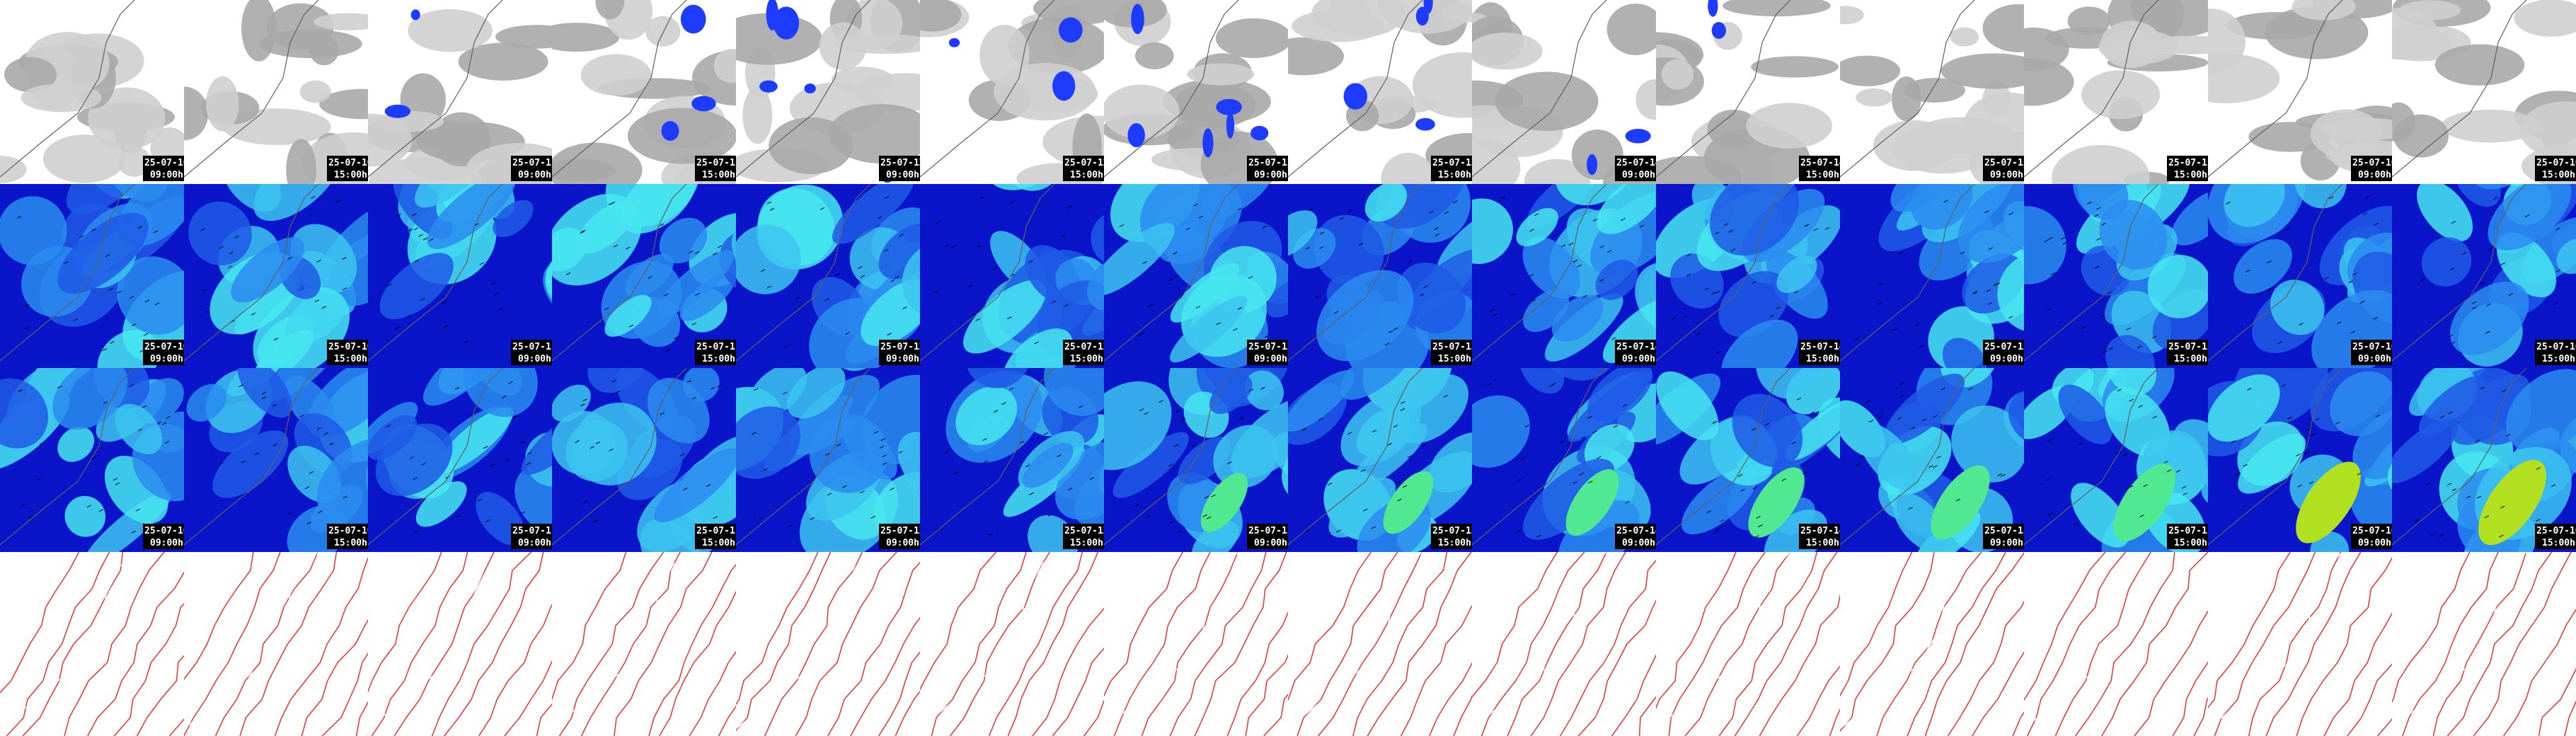 The width and height of the screenshot is (2576, 736). Describe the element at coordinates (351, 175) in the screenshot. I see `time-label: 15:00h` at that location.